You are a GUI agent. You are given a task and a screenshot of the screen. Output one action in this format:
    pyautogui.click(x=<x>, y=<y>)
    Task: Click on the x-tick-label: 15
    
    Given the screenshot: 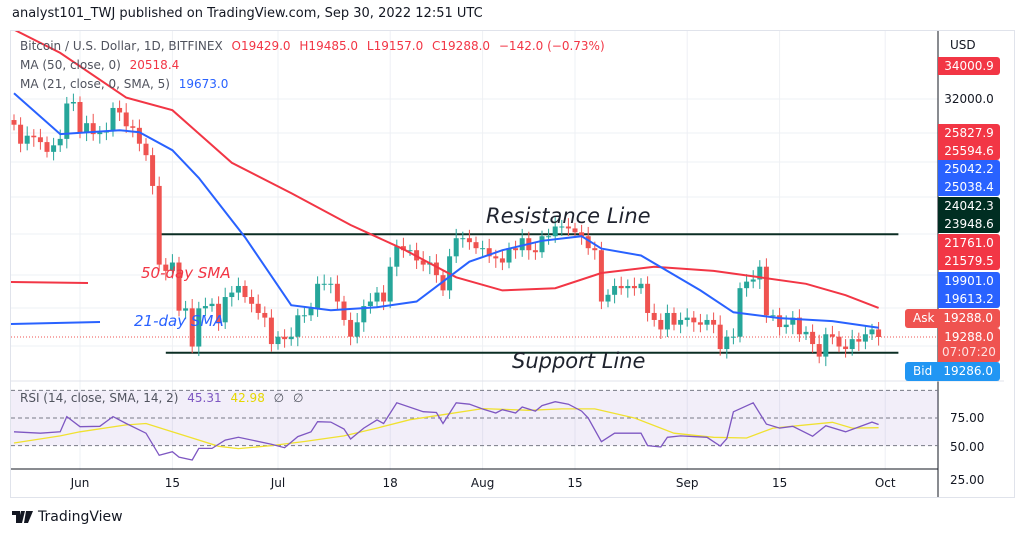 What is the action you would take?
    pyautogui.click(x=172, y=483)
    